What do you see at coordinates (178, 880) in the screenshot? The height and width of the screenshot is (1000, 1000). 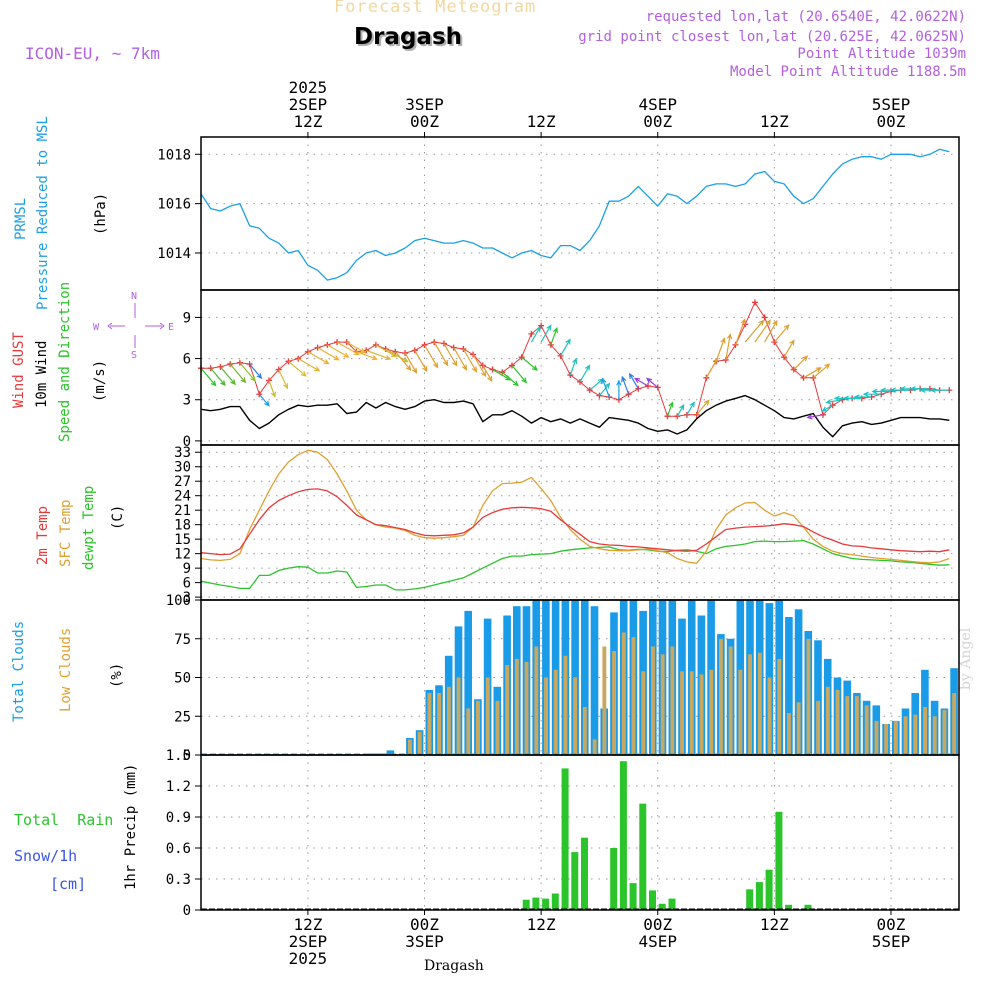 I see `y-tick-label: 0.3` at bounding box center [178, 880].